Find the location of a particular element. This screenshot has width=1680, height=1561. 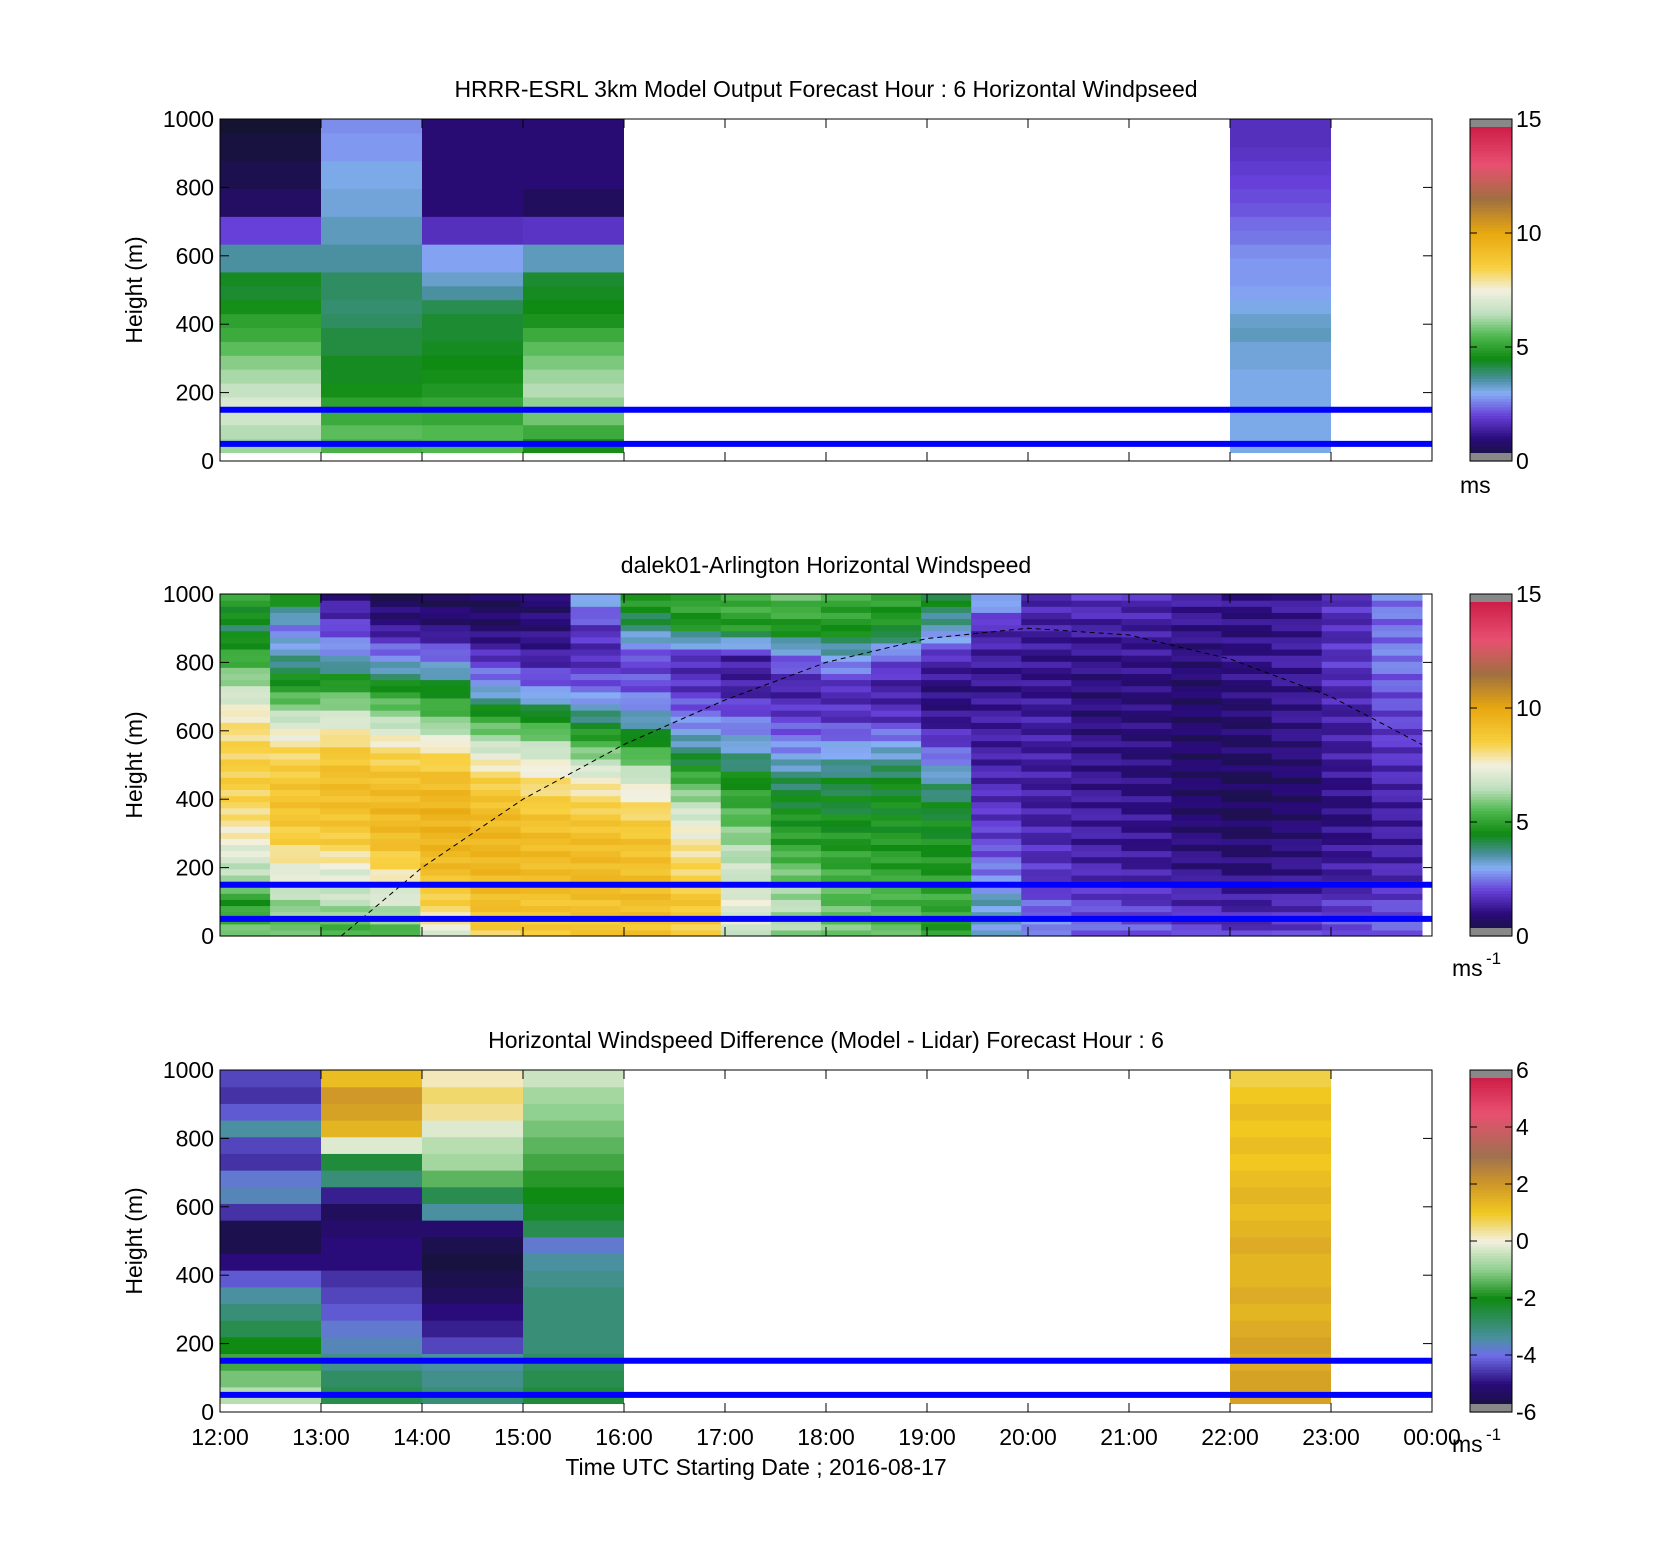

x-tick-label: 14:00 is located at coordinates (422, 1437).